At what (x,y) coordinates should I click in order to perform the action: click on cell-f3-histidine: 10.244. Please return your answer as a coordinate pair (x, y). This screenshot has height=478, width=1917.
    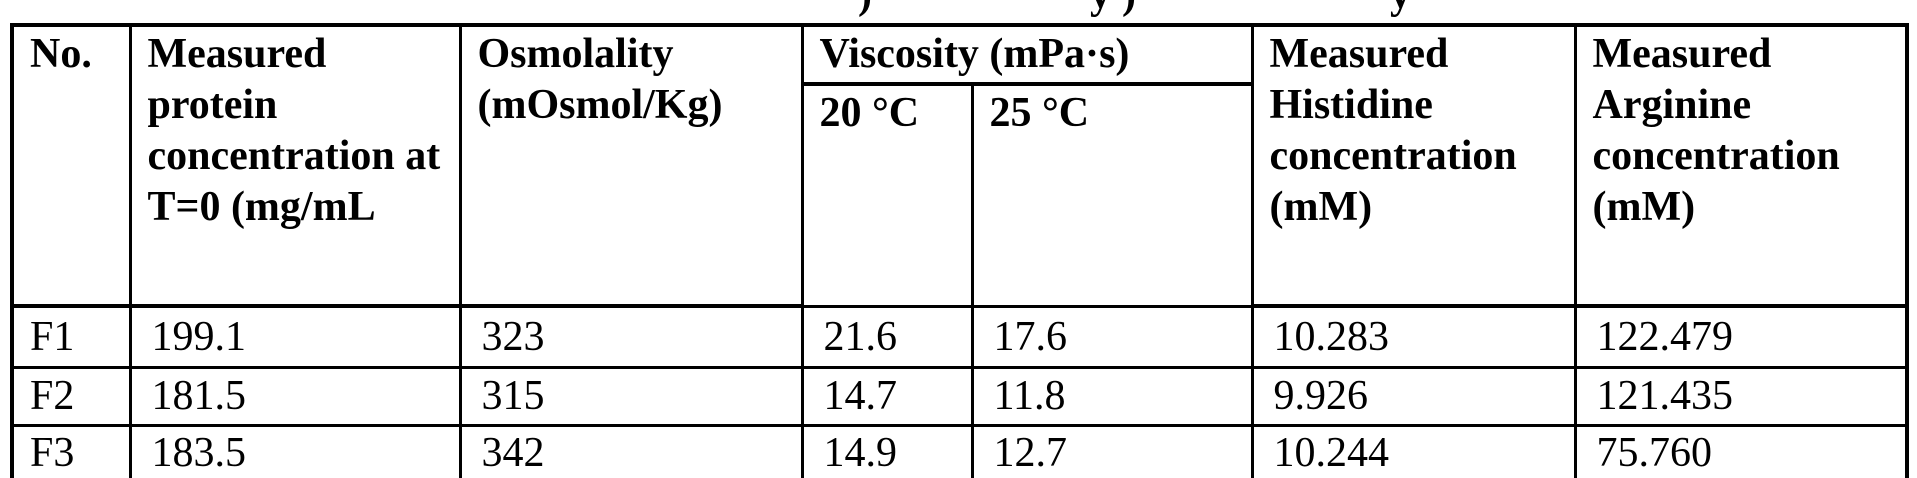
    Looking at the image, I should click on (1413, 450).